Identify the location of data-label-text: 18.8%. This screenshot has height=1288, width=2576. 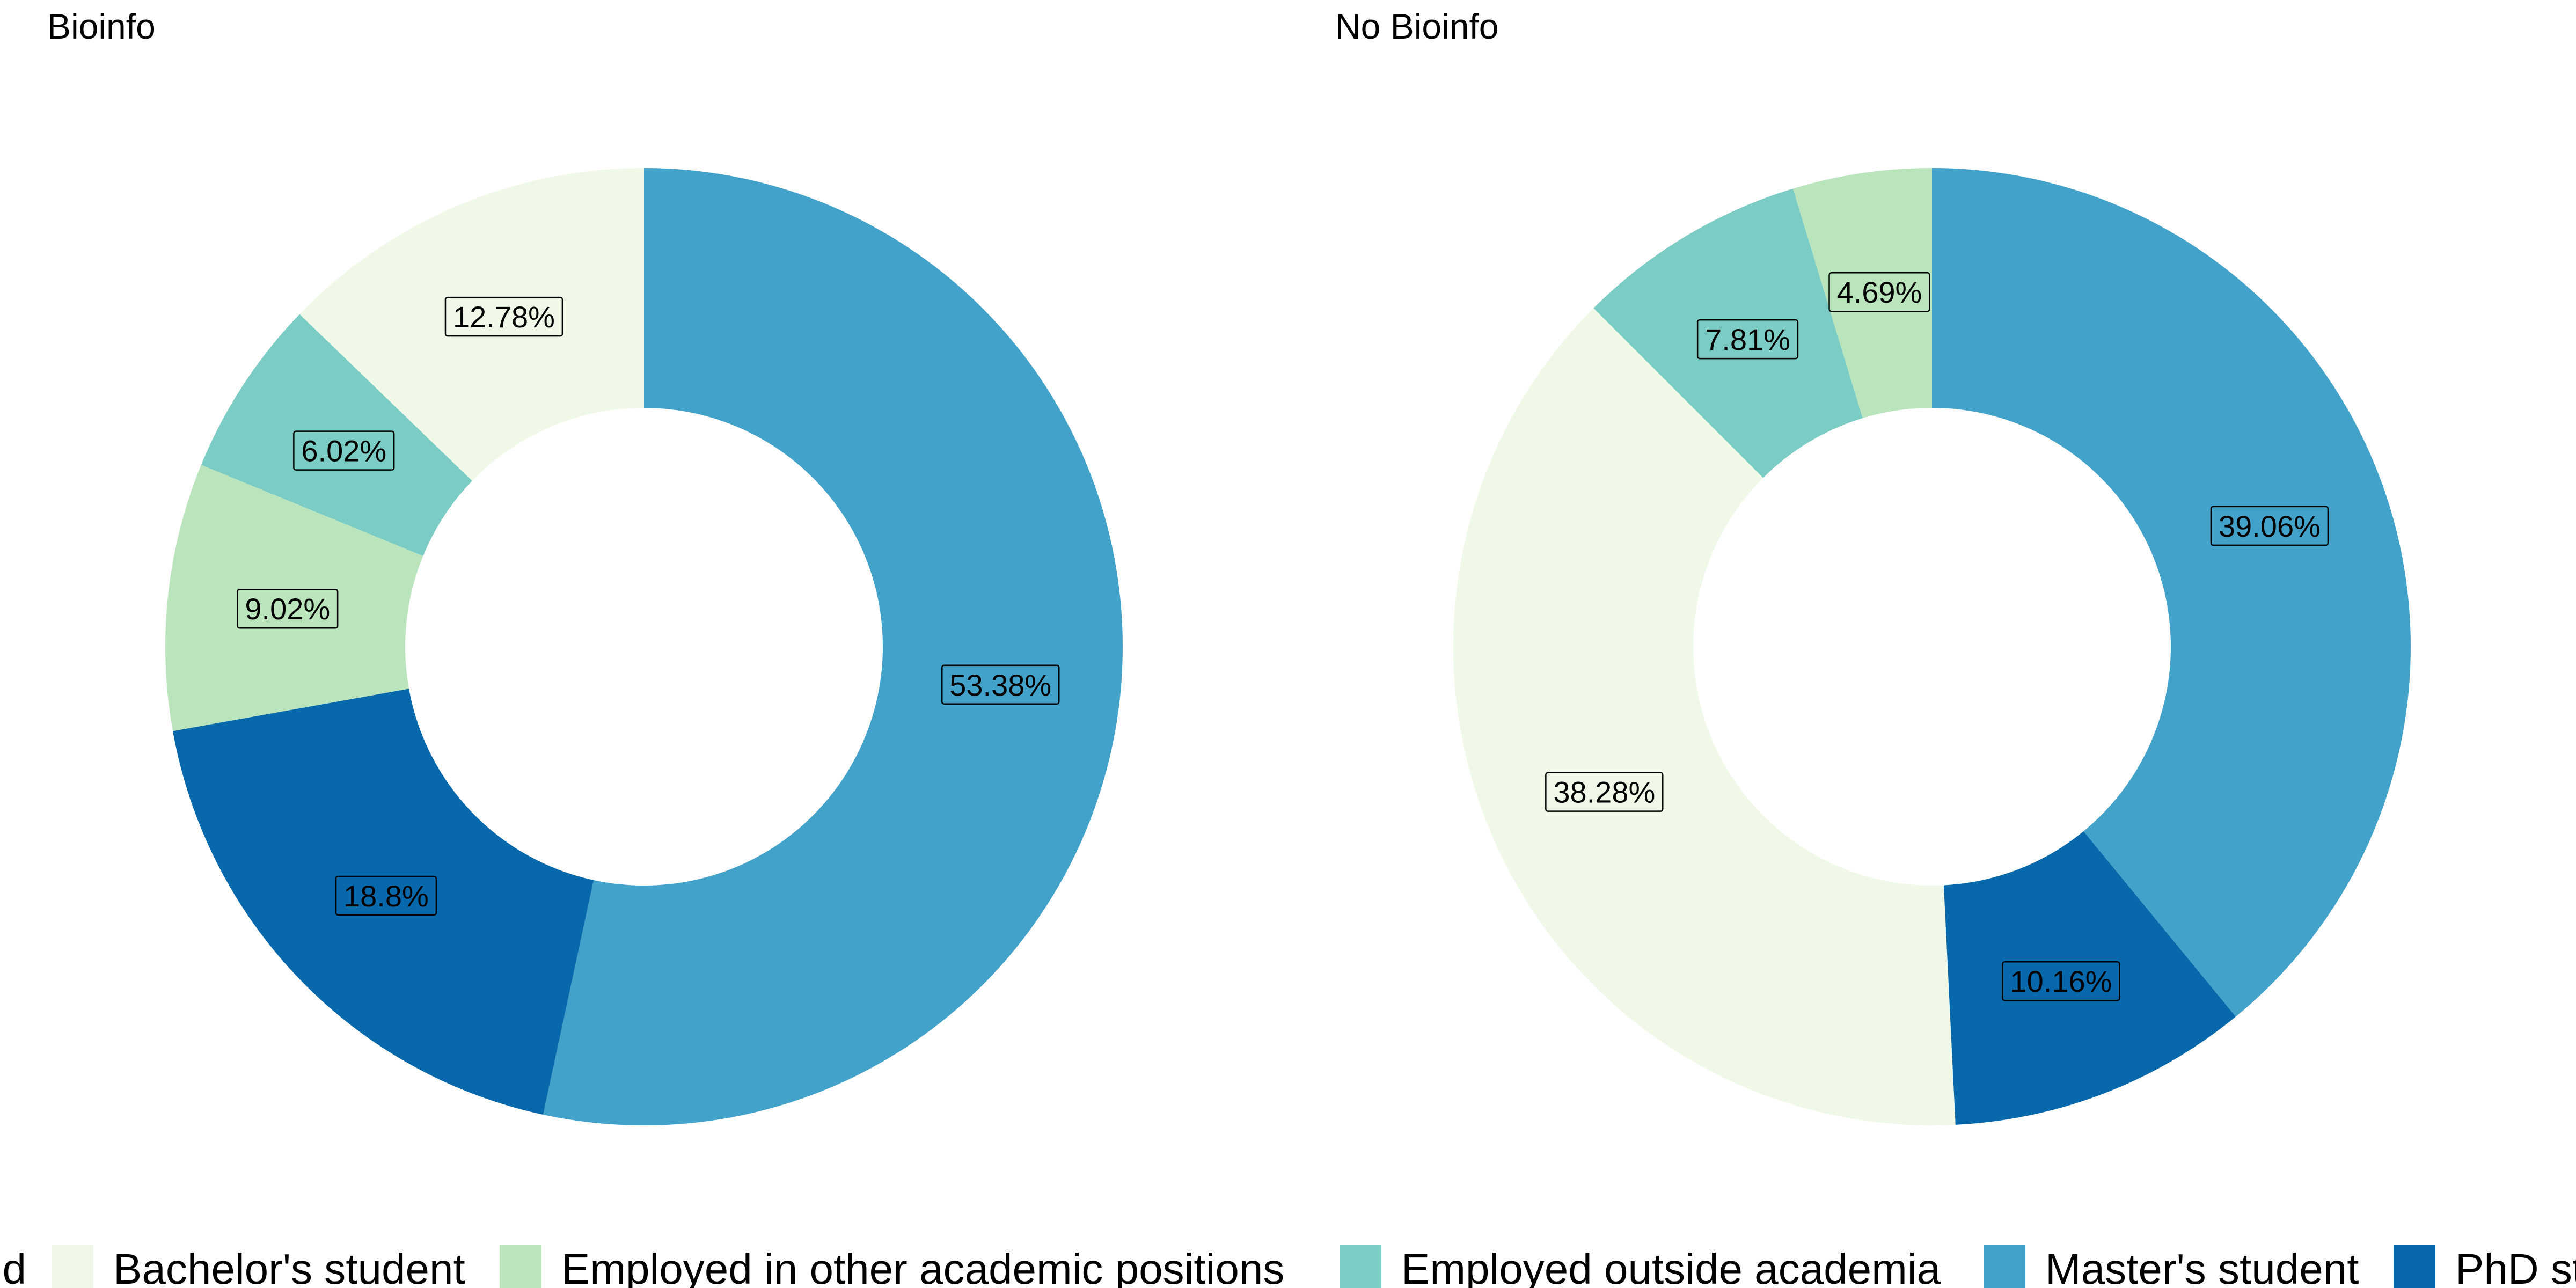
(386, 896).